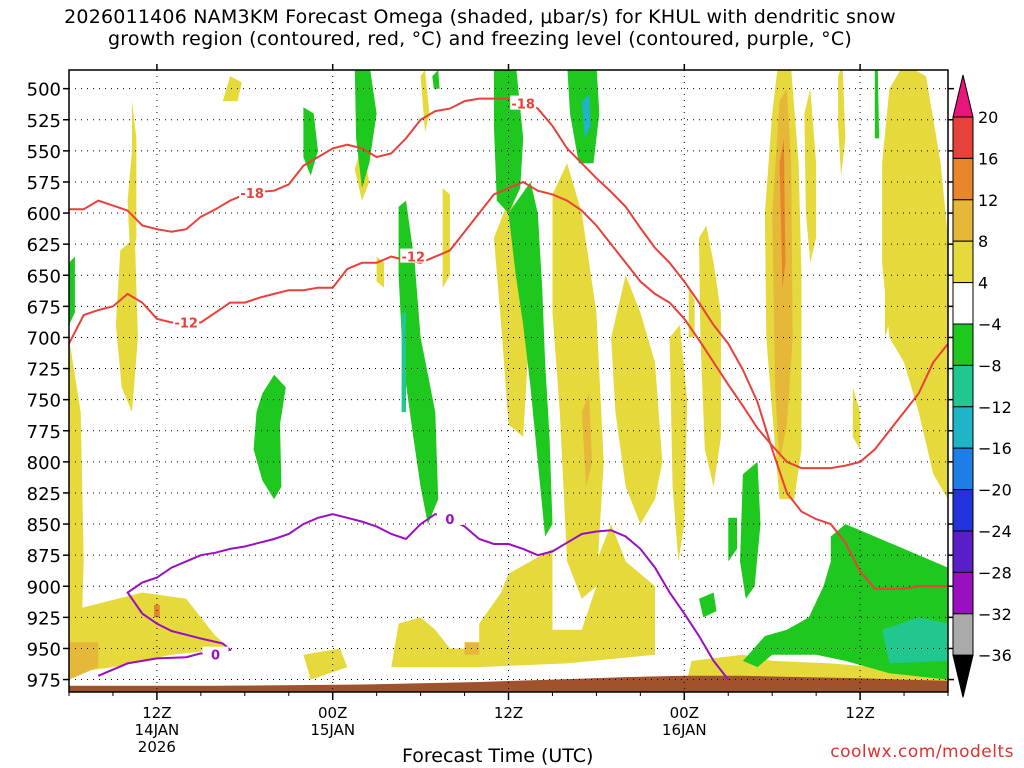 The height and width of the screenshot is (768, 1024). What do you see at coordinates (44, 587) in the screenshot?
I see `y-tick-label: 900` at bounding box center [44, 587].